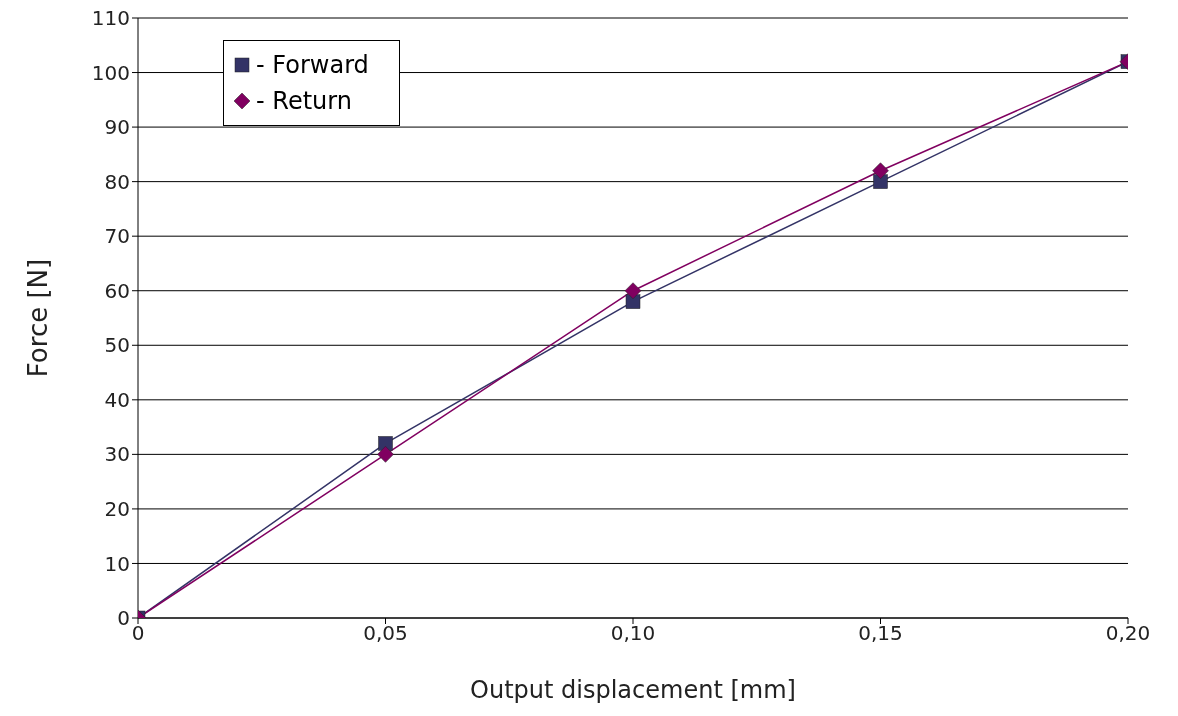  I want to click on y-tick-label: 70, so click(117, 236).